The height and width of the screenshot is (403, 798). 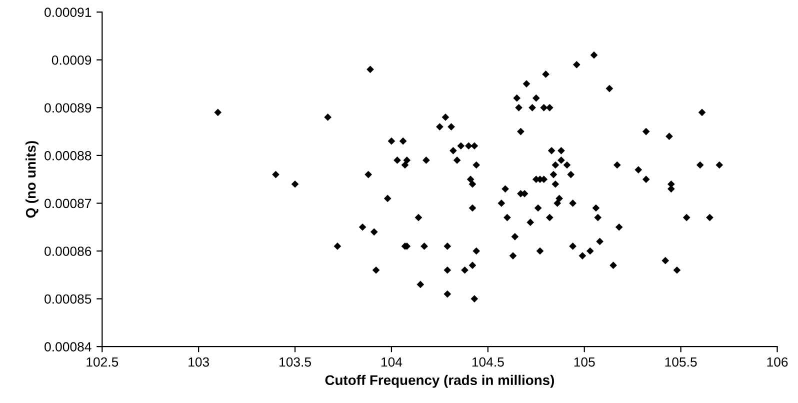 I want to click on y-tick-label: 0.00085, so click(x=68, y=299).